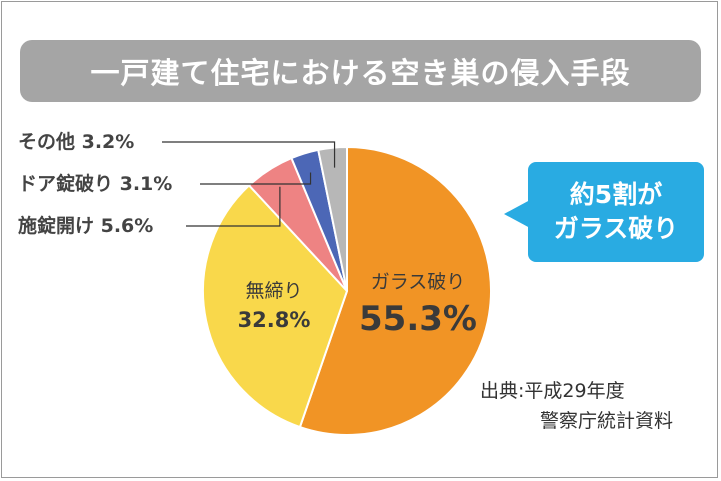  What do you see at coordinates (95, 184) in the screenshot?
I see `label-door-lock-break: ドア錠破り 3.1%` at bounding box center [95, 184].